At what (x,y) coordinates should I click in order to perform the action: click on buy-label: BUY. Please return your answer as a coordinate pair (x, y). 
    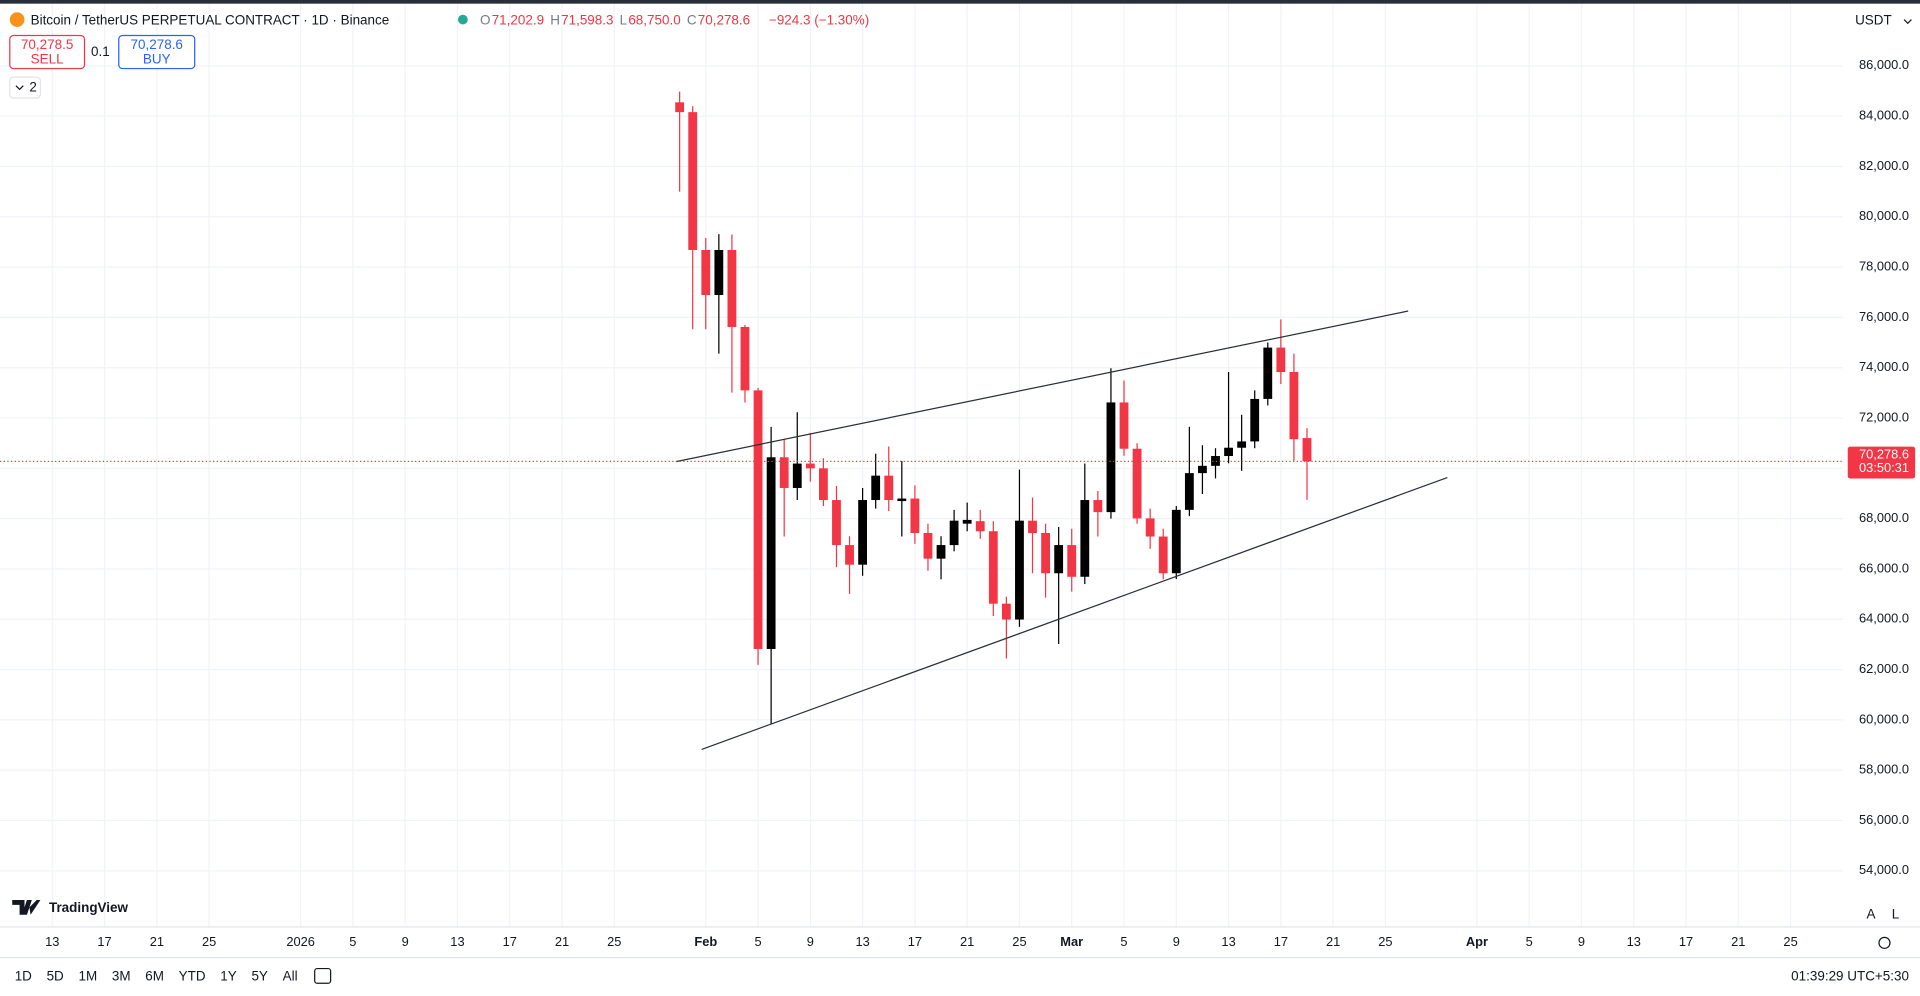
    Looking at the image, I should click on (157, 59).